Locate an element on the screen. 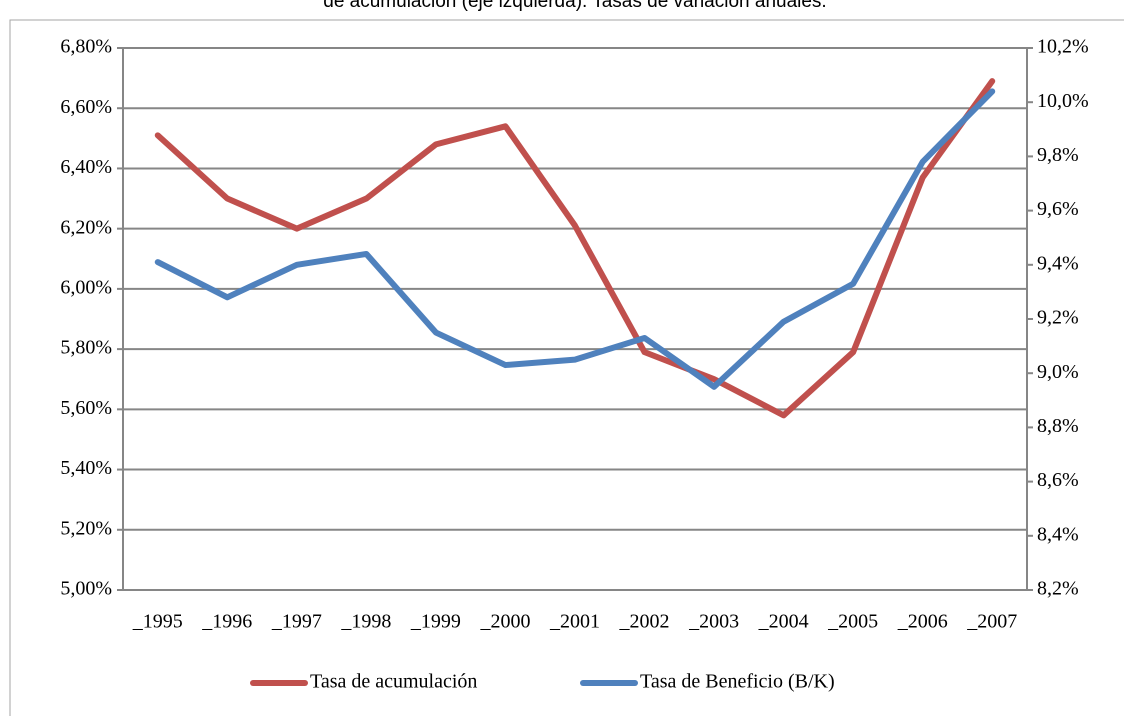  x-tick-label: _1996 is located at coordinates (226, 622).